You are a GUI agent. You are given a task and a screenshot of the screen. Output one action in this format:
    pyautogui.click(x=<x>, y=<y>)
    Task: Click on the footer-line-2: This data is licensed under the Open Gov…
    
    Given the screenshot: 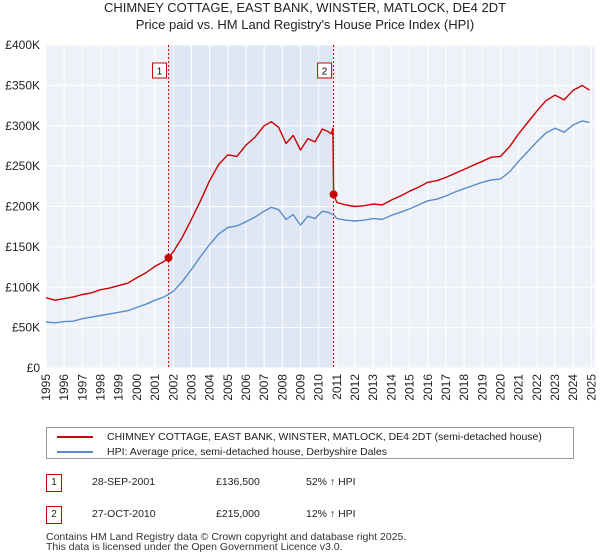 What is the action you would take?
    pyautogui.click(x=194, y=547)
    